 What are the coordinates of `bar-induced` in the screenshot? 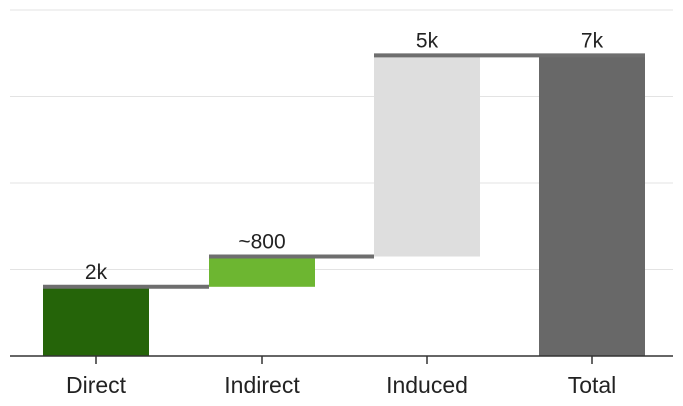 It's located at (427, 156).